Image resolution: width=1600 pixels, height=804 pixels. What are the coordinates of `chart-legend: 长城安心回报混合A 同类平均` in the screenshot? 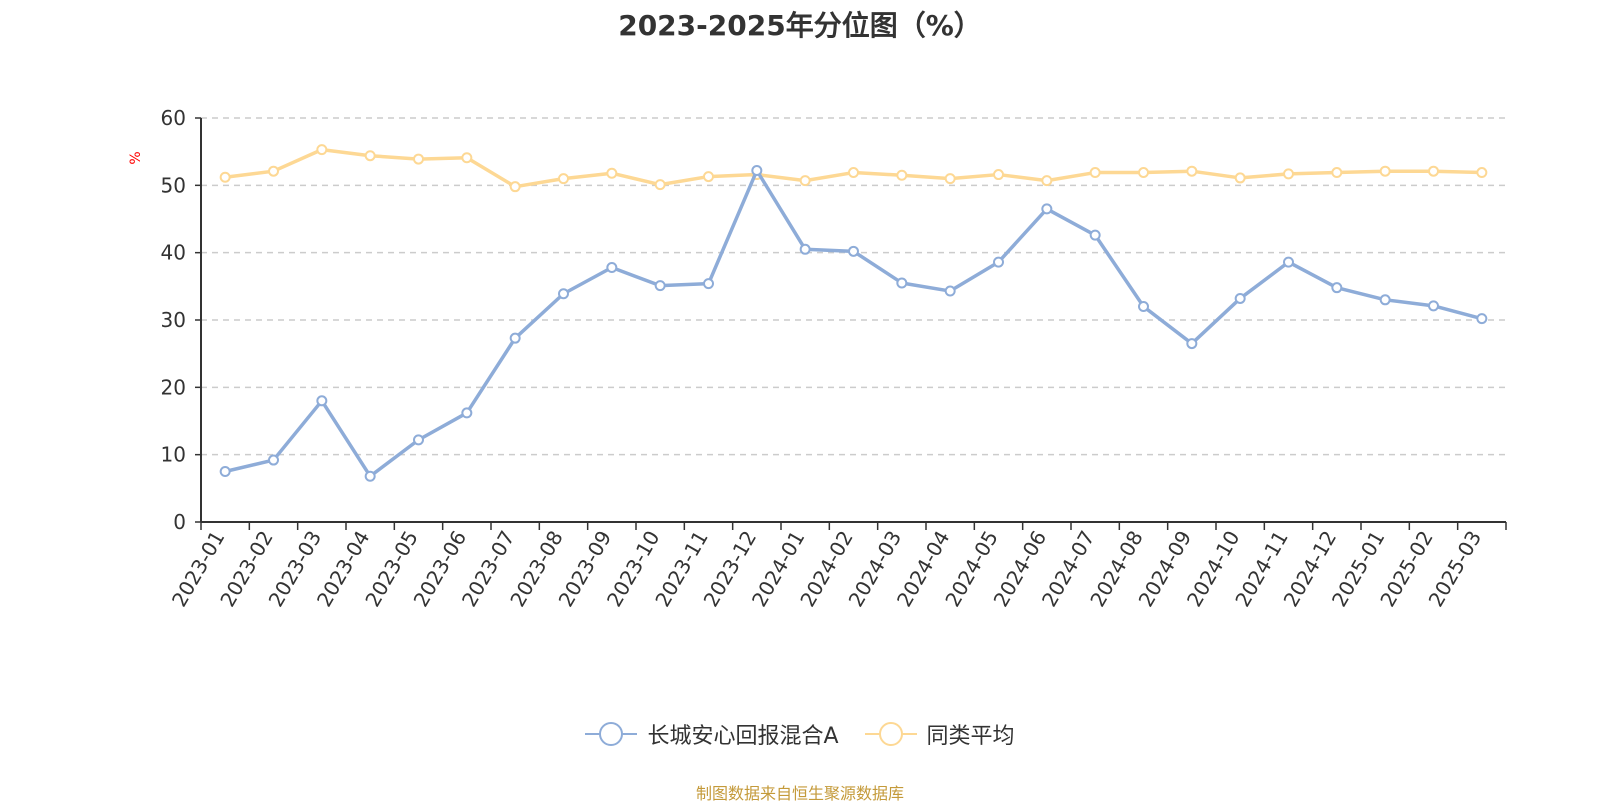 It's located at (800, 734).